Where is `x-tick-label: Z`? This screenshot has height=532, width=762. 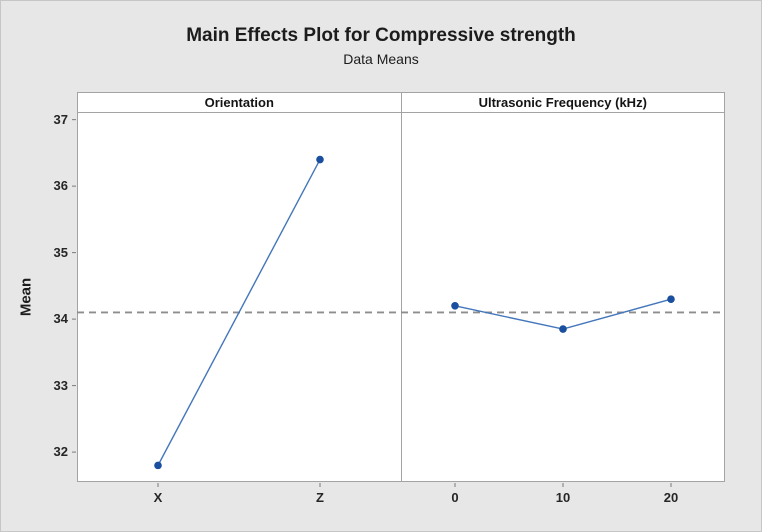 x-tick-label: Z is located at coordinates (320, 497).